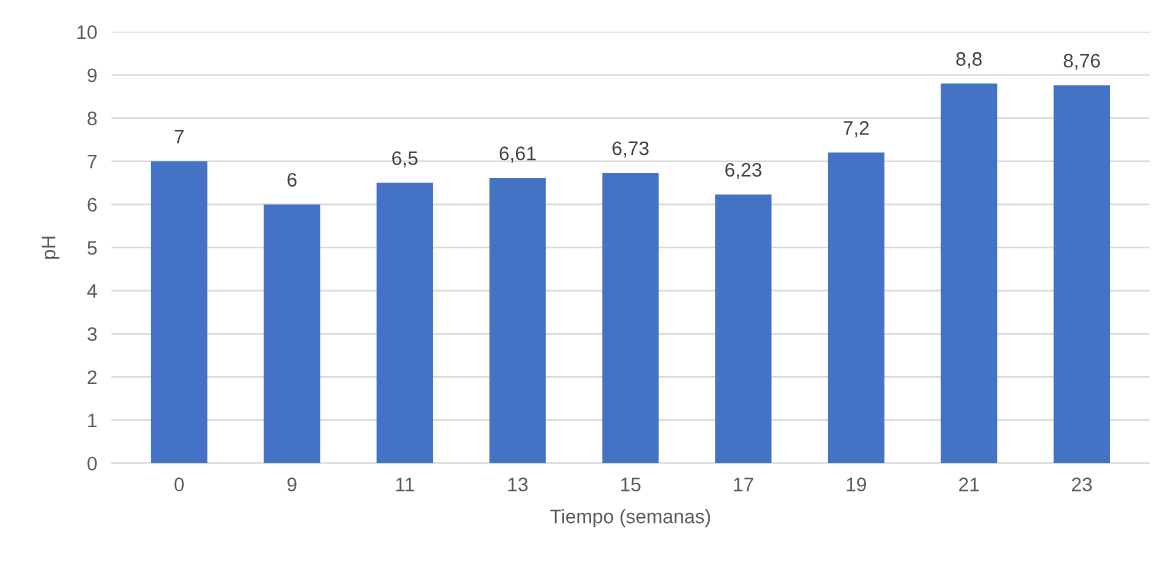 Image resolution: width=1173 pixels, height=579 pixels. Describe the element at coordinates (630, 149) in the screenshot. I see `data-label: 6,73` at that location.